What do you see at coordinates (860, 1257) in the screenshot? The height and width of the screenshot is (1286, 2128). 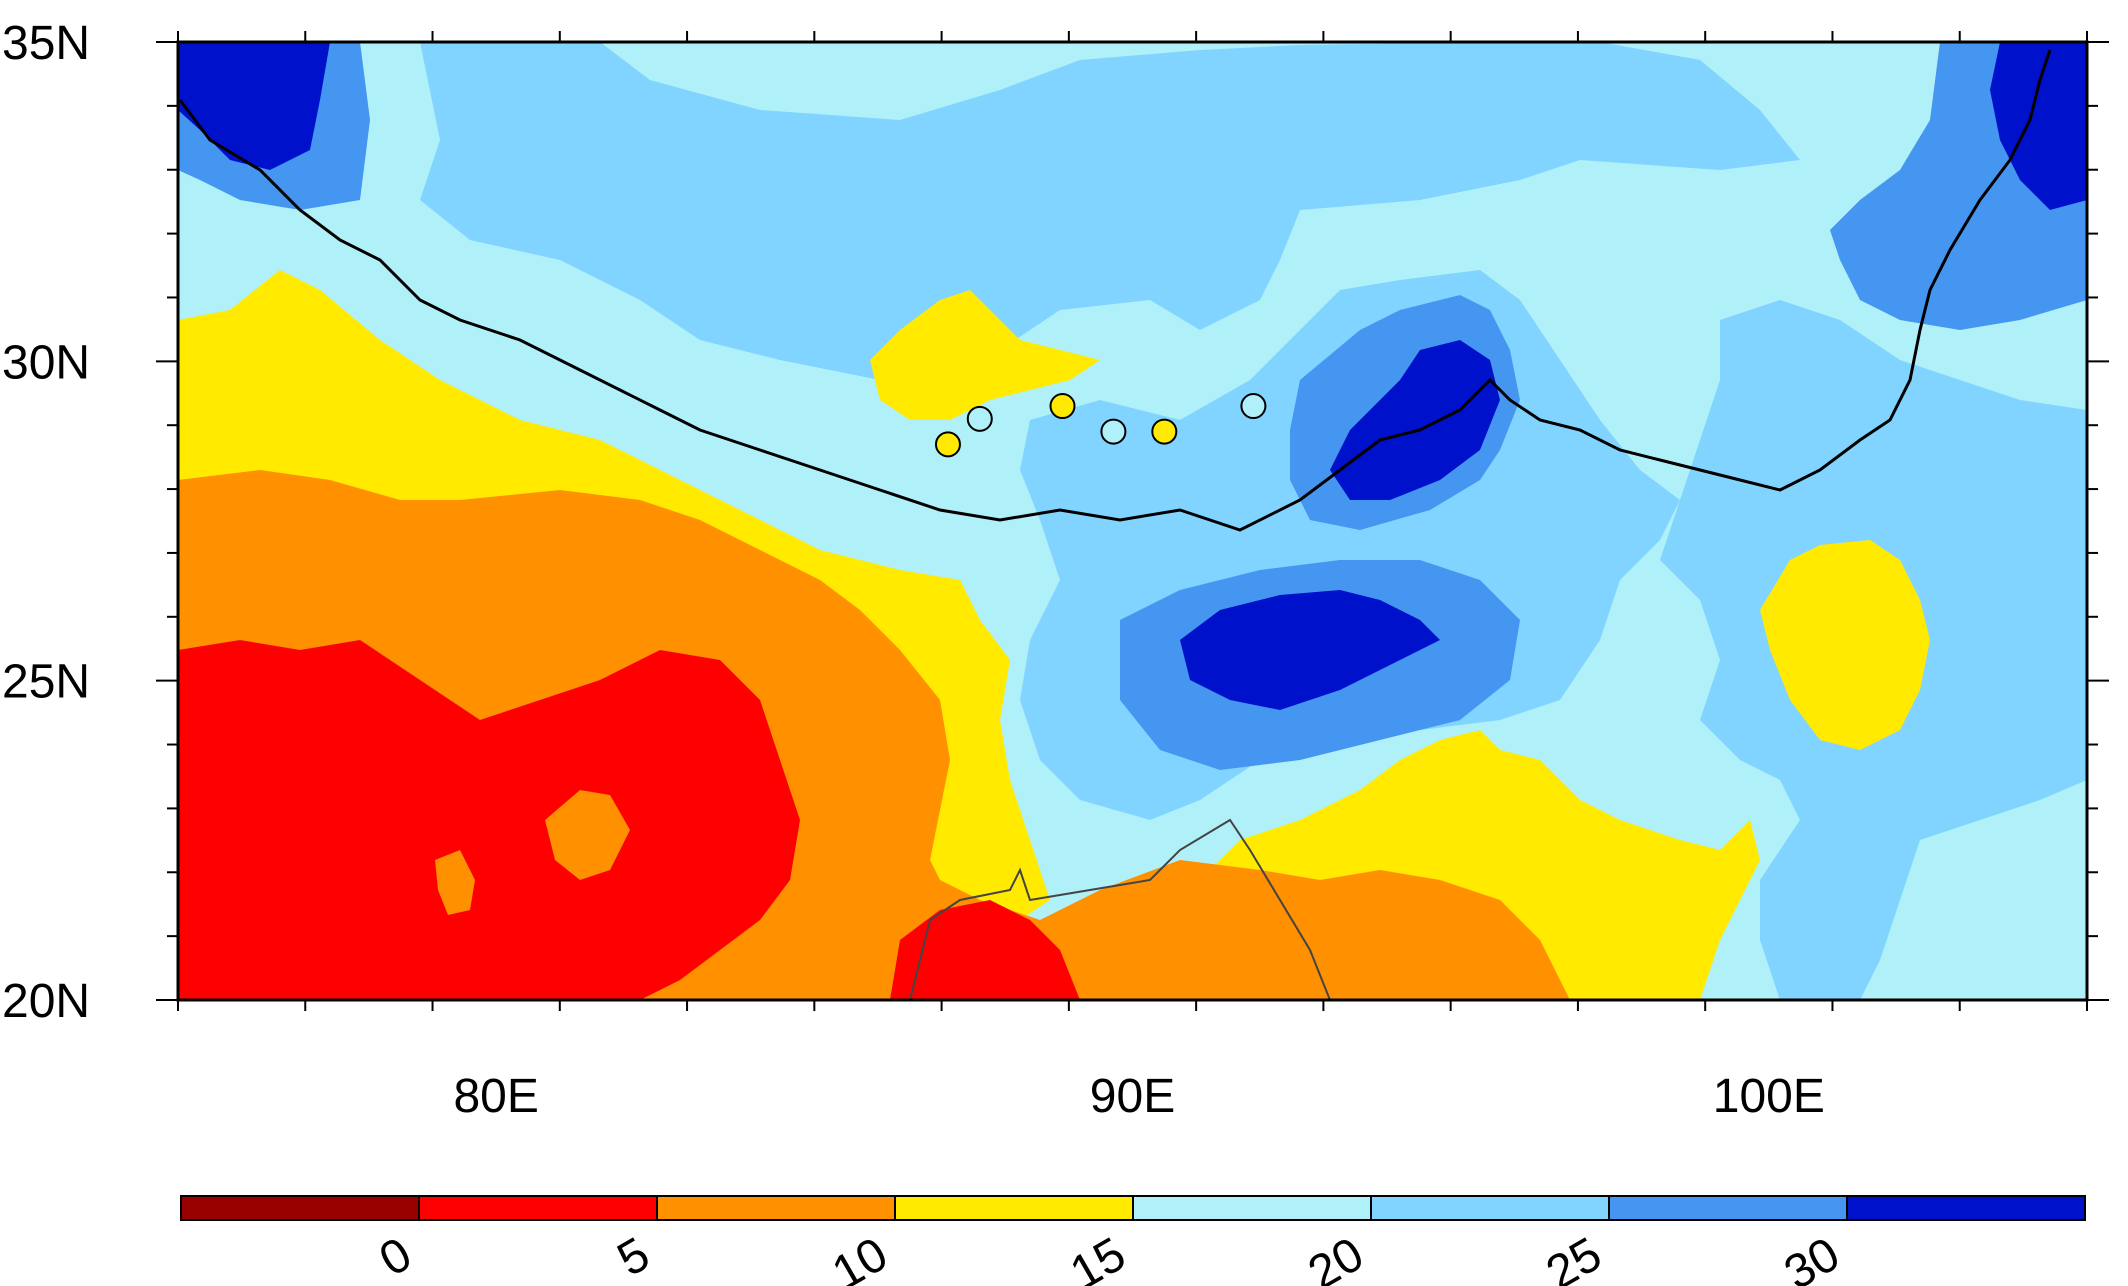 I see `colorbar-label: 10` at bounding box center [860, 1257].